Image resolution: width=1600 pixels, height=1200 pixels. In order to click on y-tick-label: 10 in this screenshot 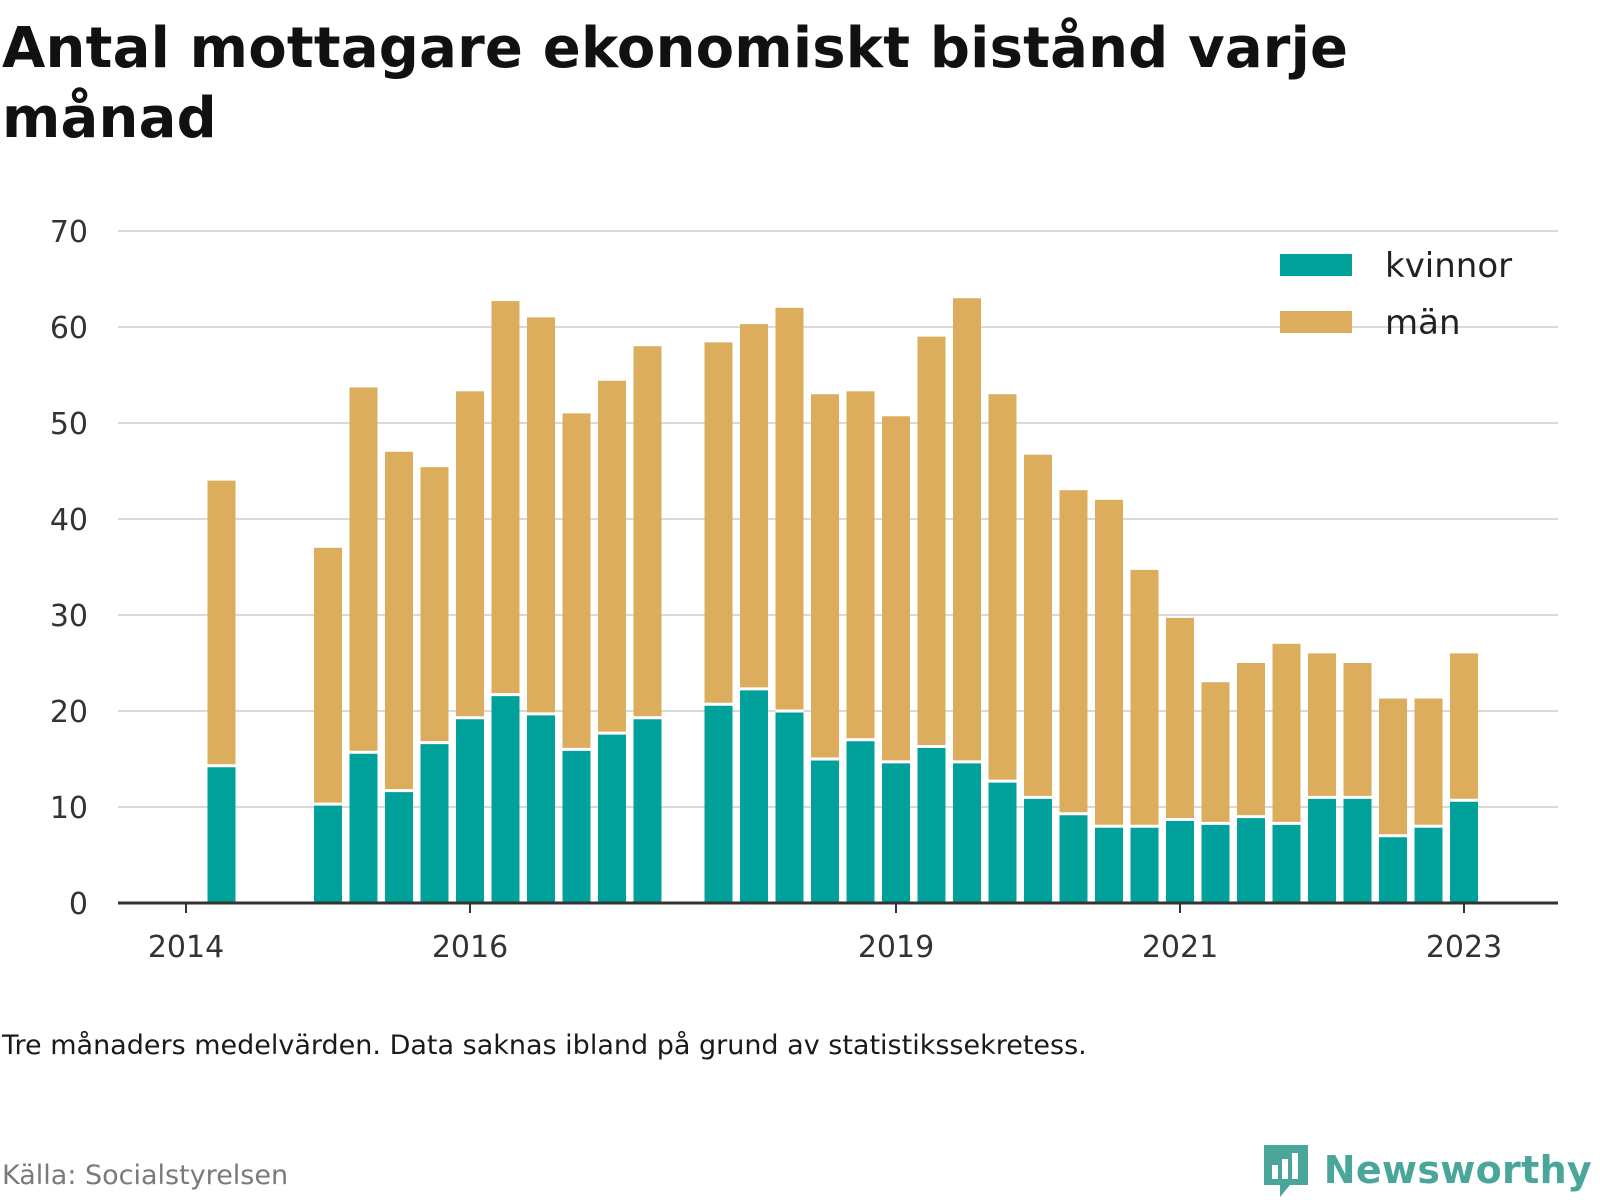, I will do `click(69, 808)`.